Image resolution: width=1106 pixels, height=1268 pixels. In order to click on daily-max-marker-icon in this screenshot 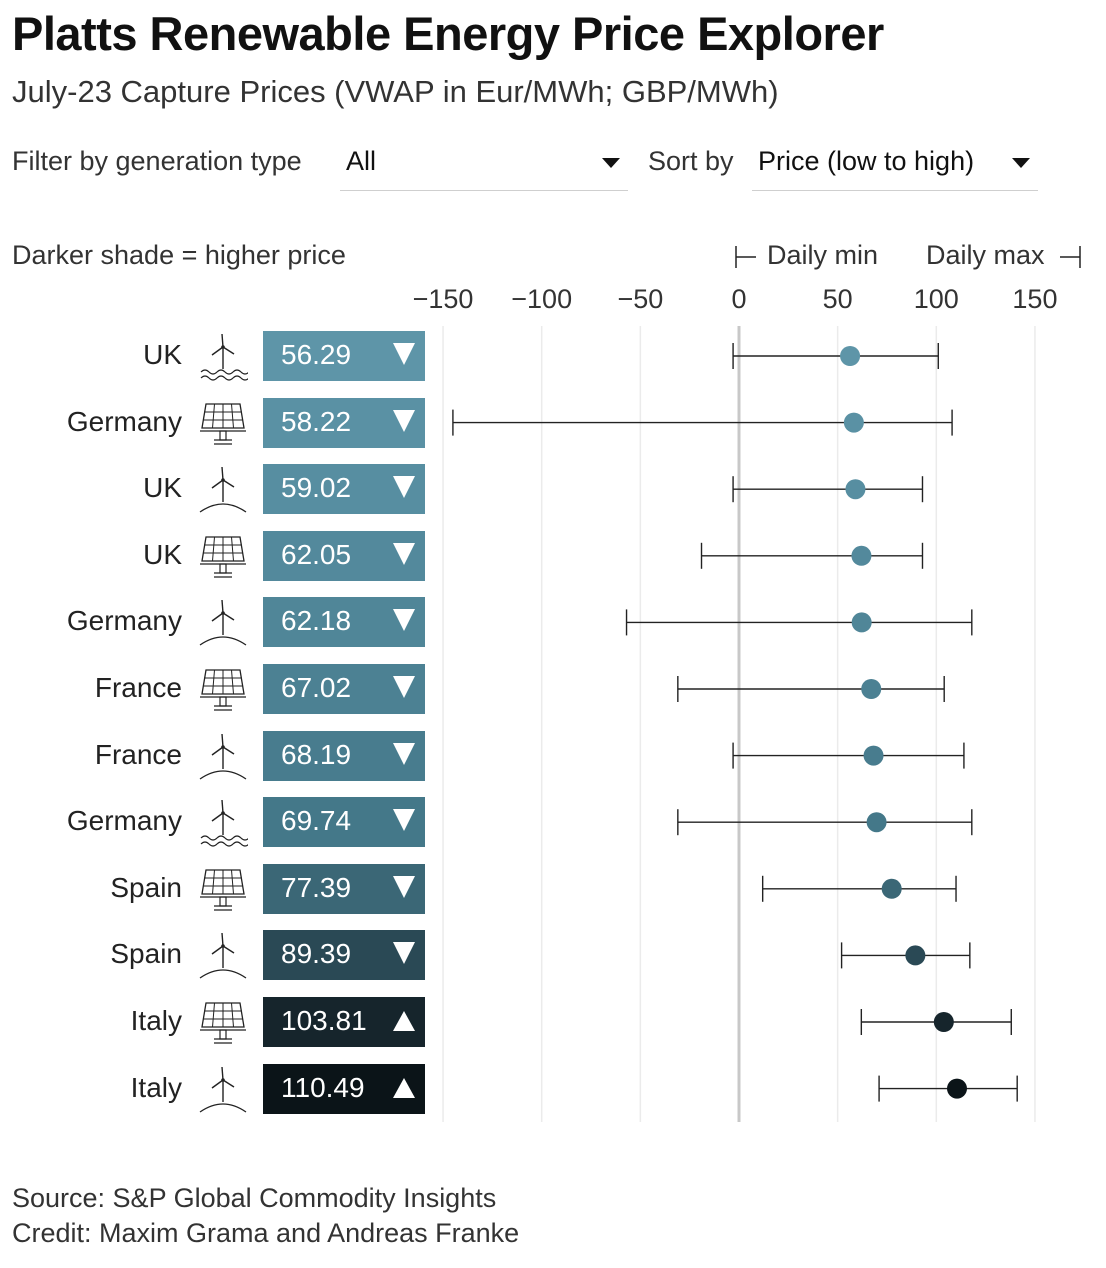, I will do `click(1070, 257)`.